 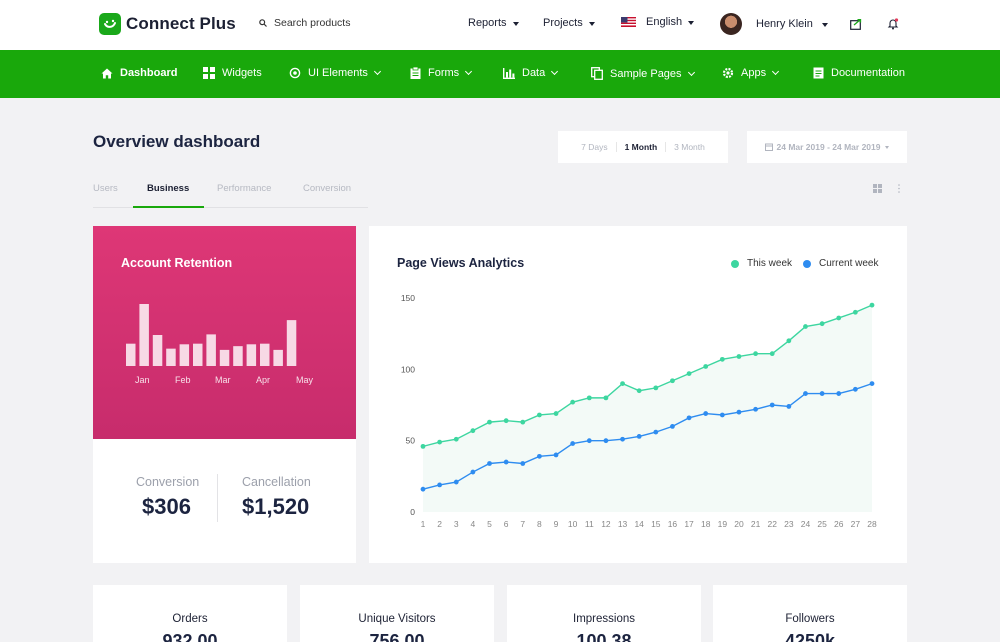 What do you see at coordinates (397, 636) in the screenshot?
I see `stat-card-value: 756.00` at bounding box center [397, 636].